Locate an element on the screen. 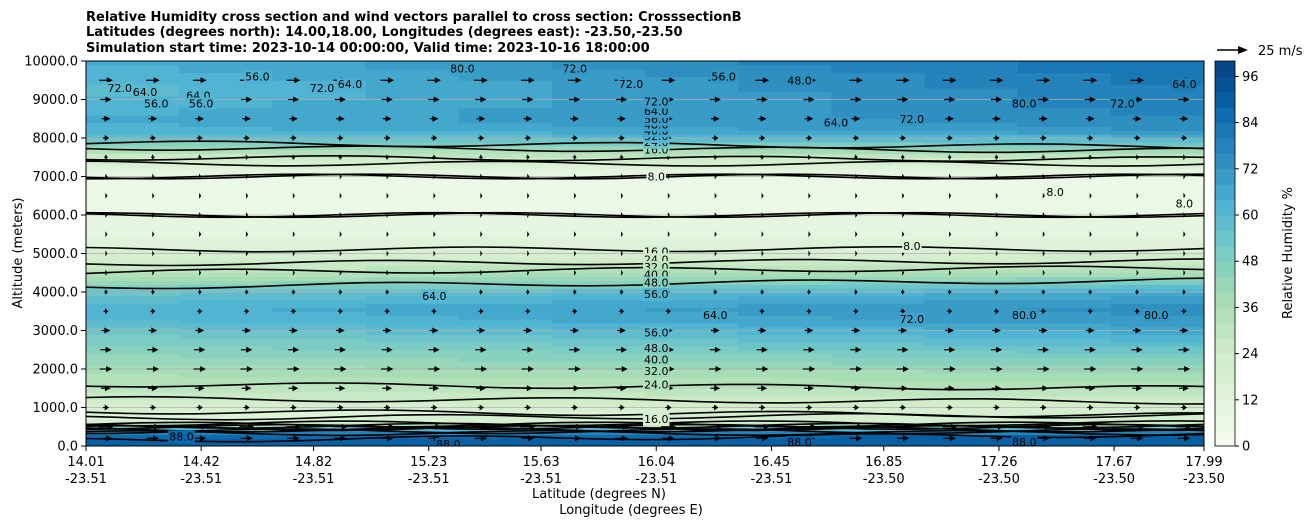  x-tick-label-lat: 14.42 is located at coordinates (201, 462).